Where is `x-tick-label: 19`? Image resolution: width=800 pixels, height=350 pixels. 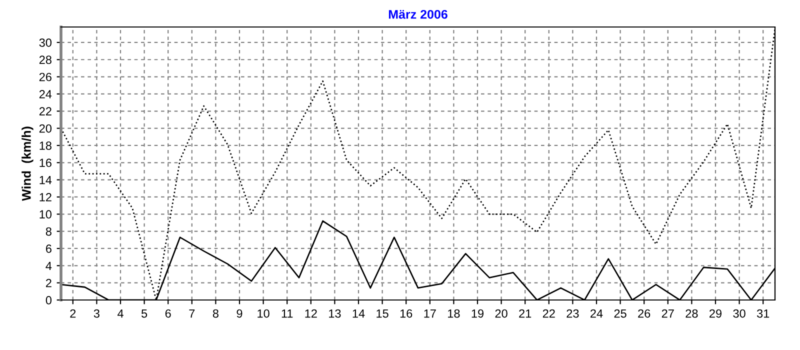
x-tick-label: 19 is located at coordinates (478, 313).